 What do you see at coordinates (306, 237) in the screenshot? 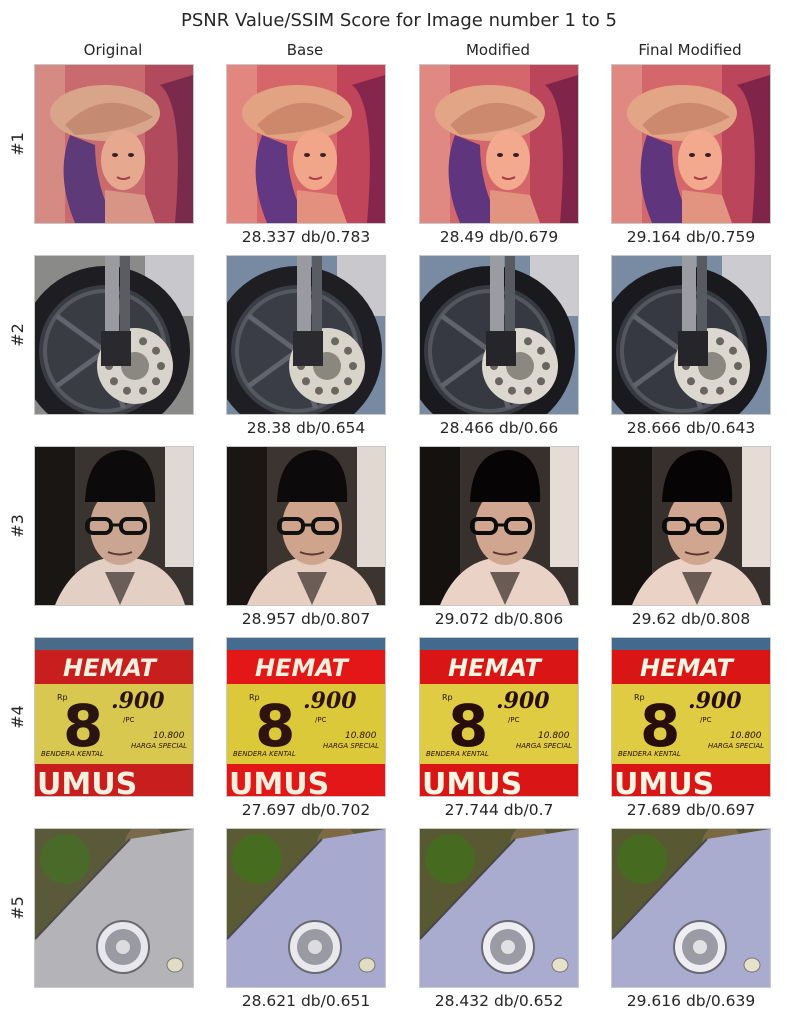
I see `score-label: 28.337 db/0.783` at bounding box center [306, 237].